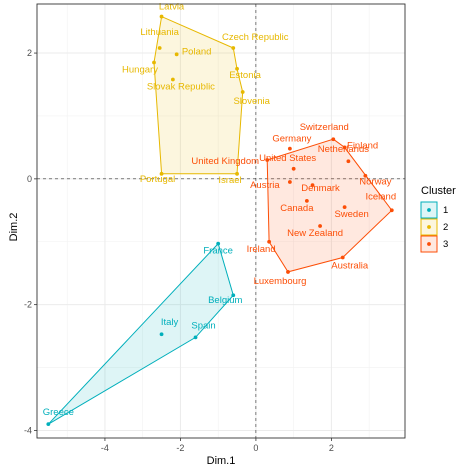  I want to click on point-belgium, so click(233, 295).